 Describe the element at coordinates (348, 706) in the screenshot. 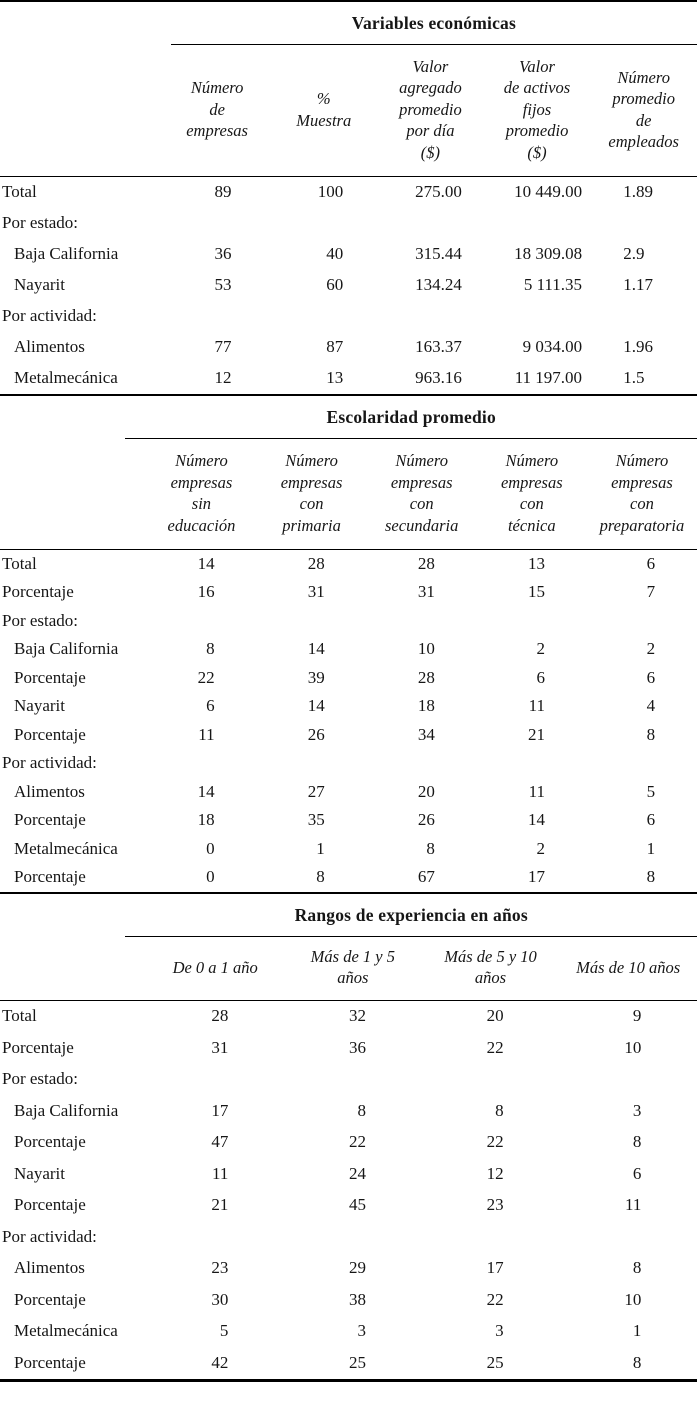

I see `table-row: Nayarit 6 14 18 11 4` at that location.